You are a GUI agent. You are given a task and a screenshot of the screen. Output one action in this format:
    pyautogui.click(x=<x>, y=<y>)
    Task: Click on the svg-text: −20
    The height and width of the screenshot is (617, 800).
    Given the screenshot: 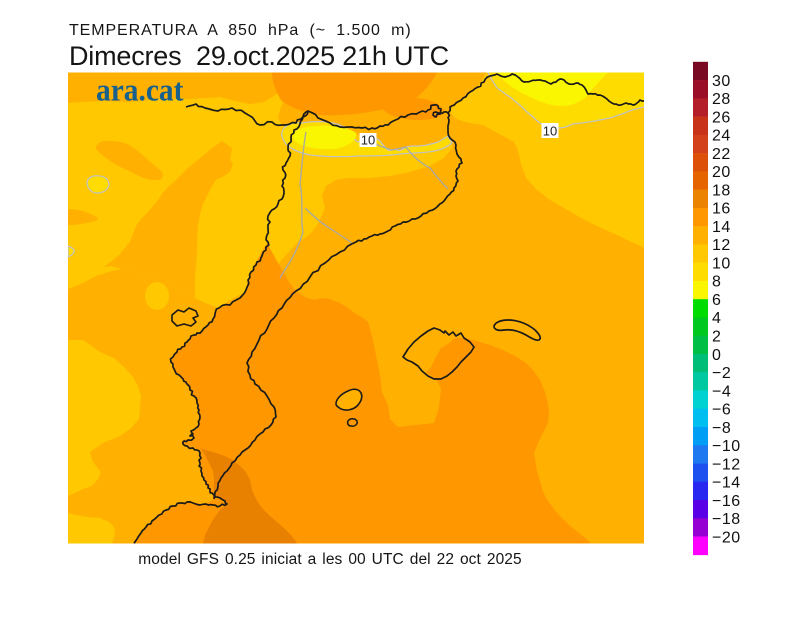 What is the action you would take?
    pyautogui.click(x=726, y=537)
    